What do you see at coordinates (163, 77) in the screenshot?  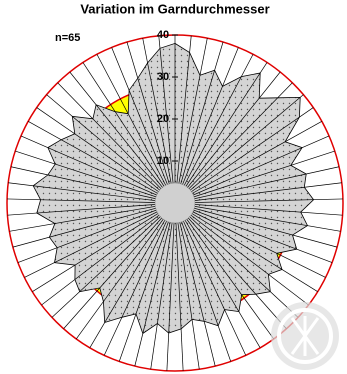 I see `r-tick-label: 30` at bounding box center [163, 77].